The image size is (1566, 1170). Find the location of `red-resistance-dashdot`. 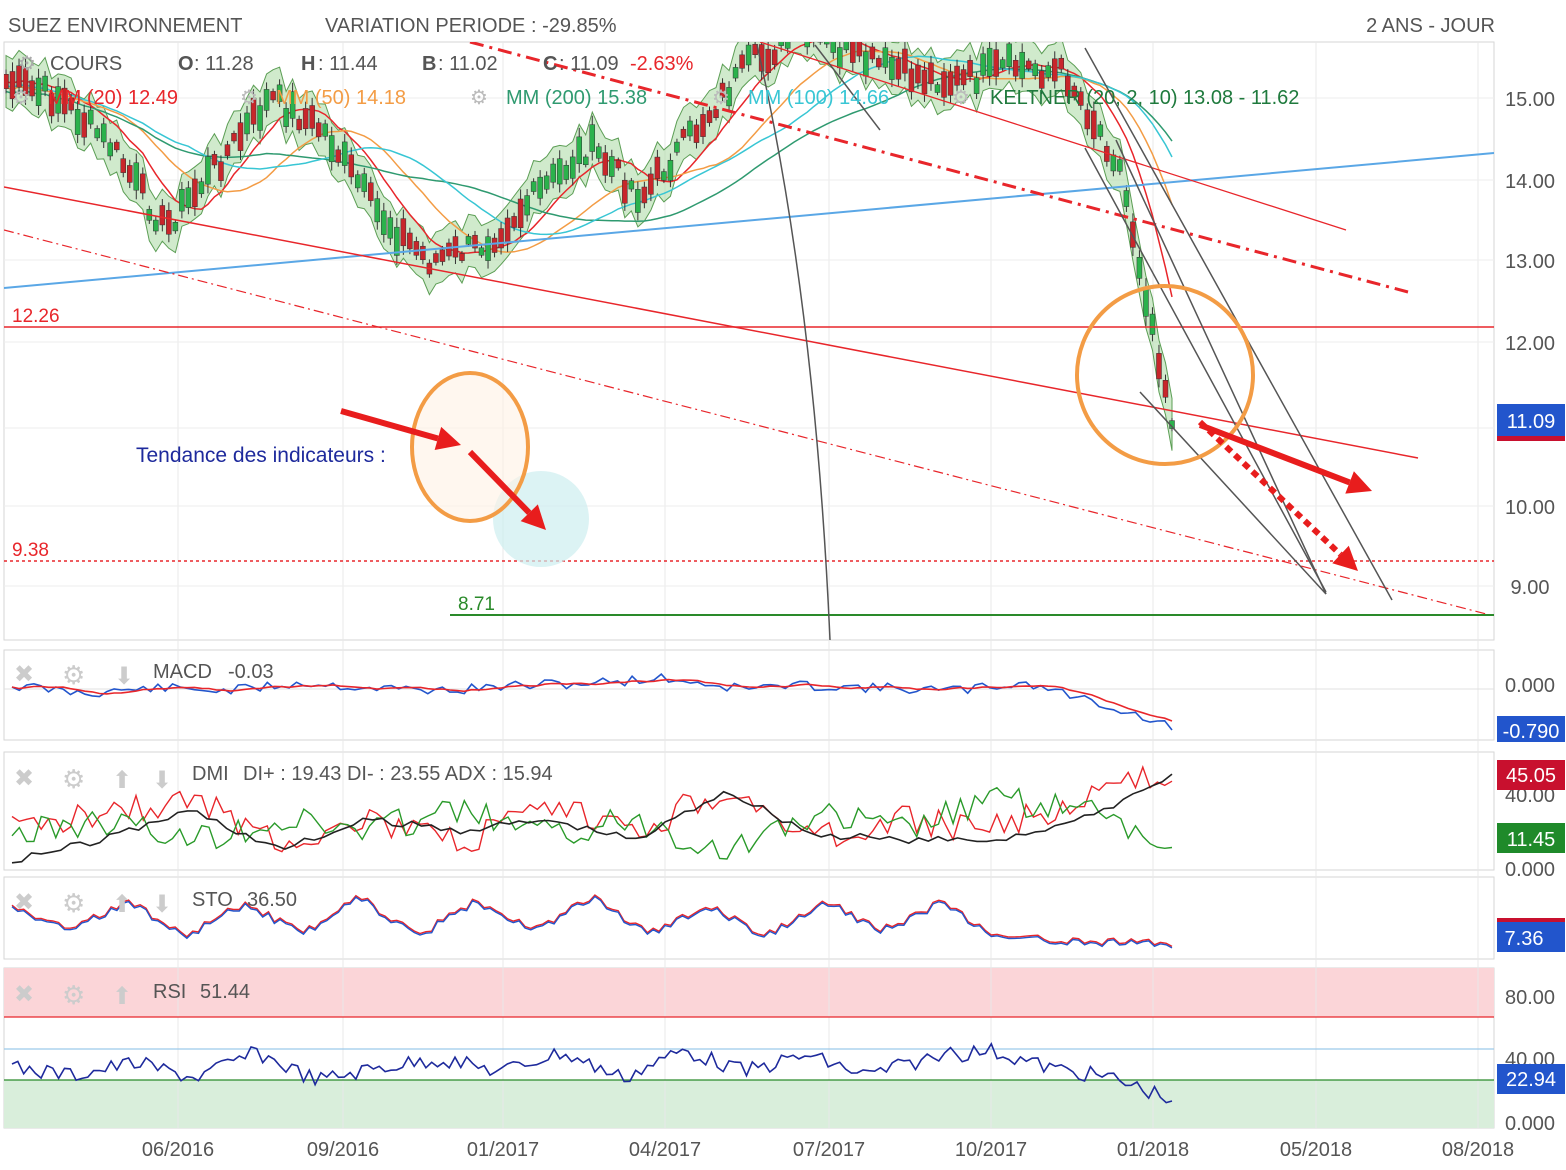

red-resistance-dashdot is located at coordinates (939, 168).